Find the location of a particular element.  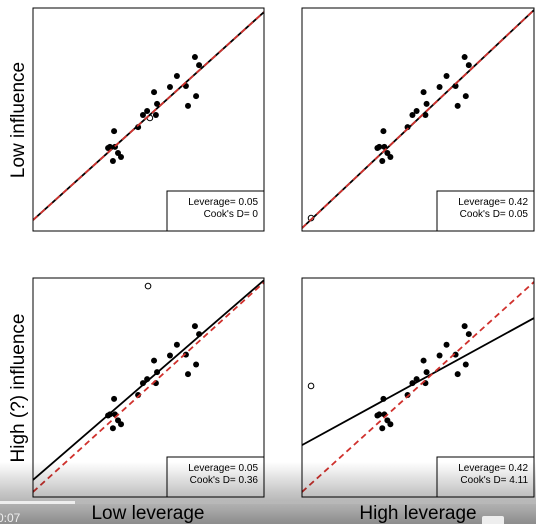

column-label: Low leverage is located at coordinates (147, 513).